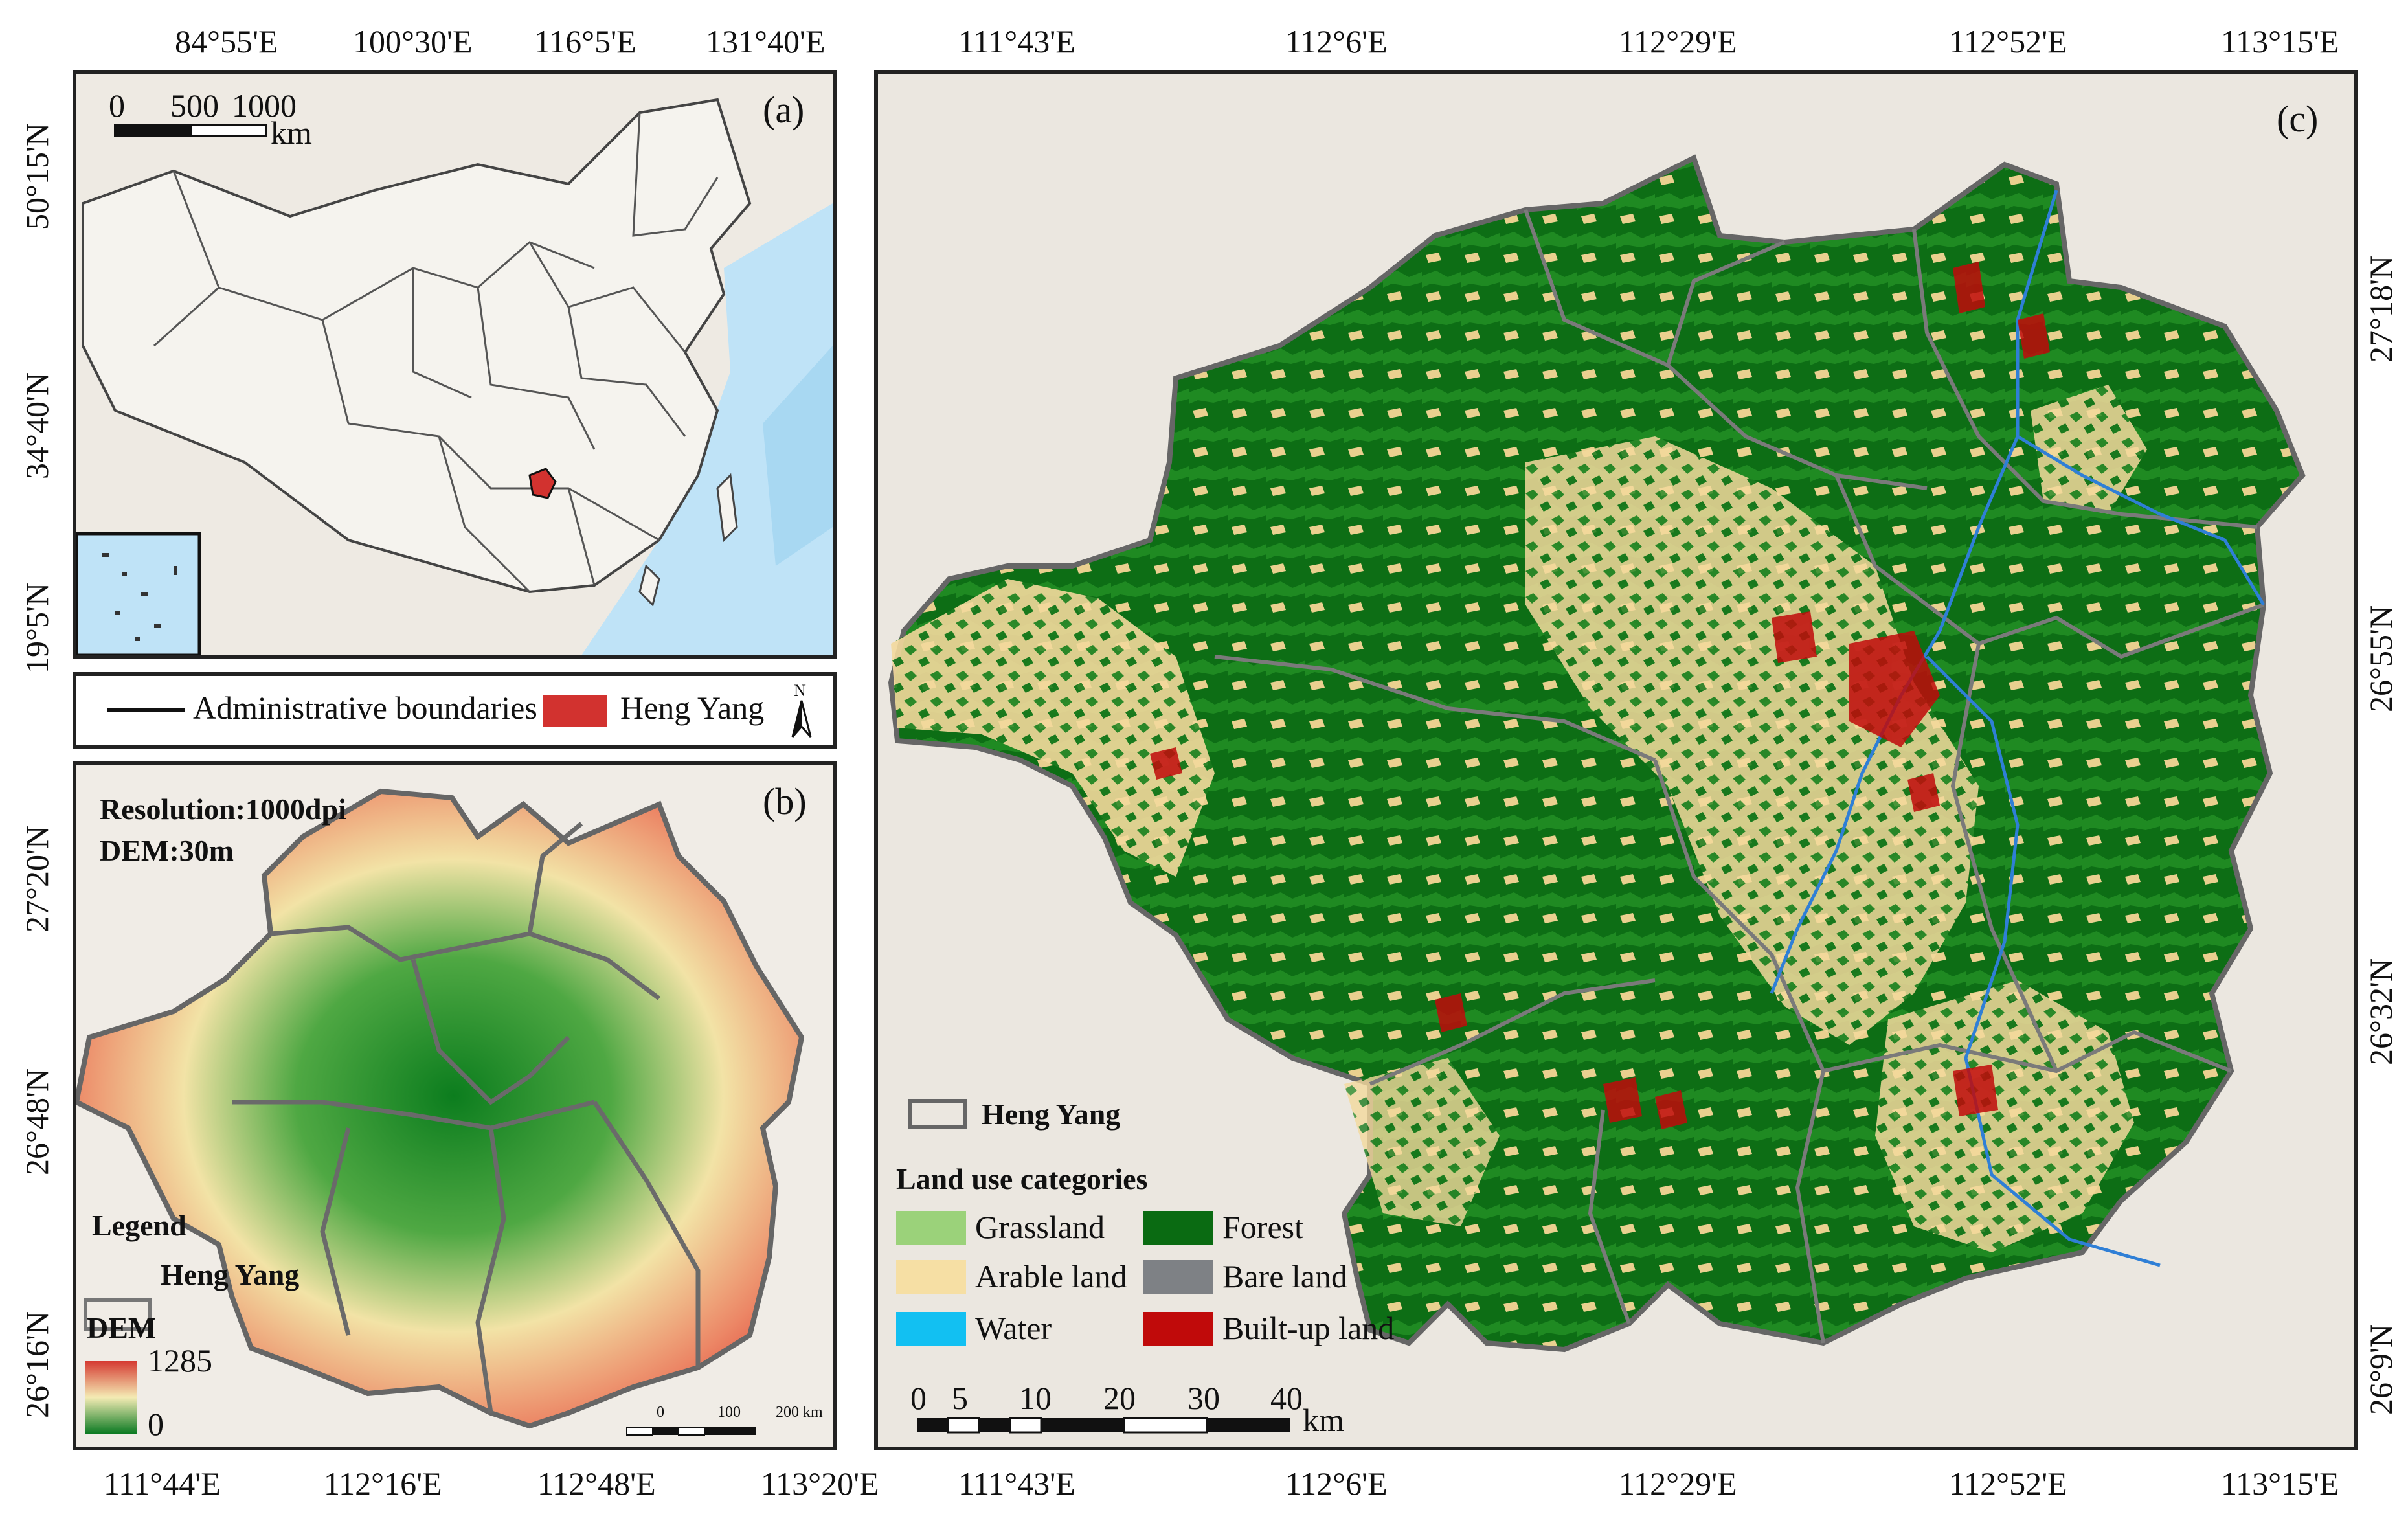 Image resolution: width=2408 pixels, height=1523 pixels. What do you see at coordinates (1016, 41) in the screenshot?
I see `panel-c-top-tick: 111°43'E` at bounding box center [1016, 41].